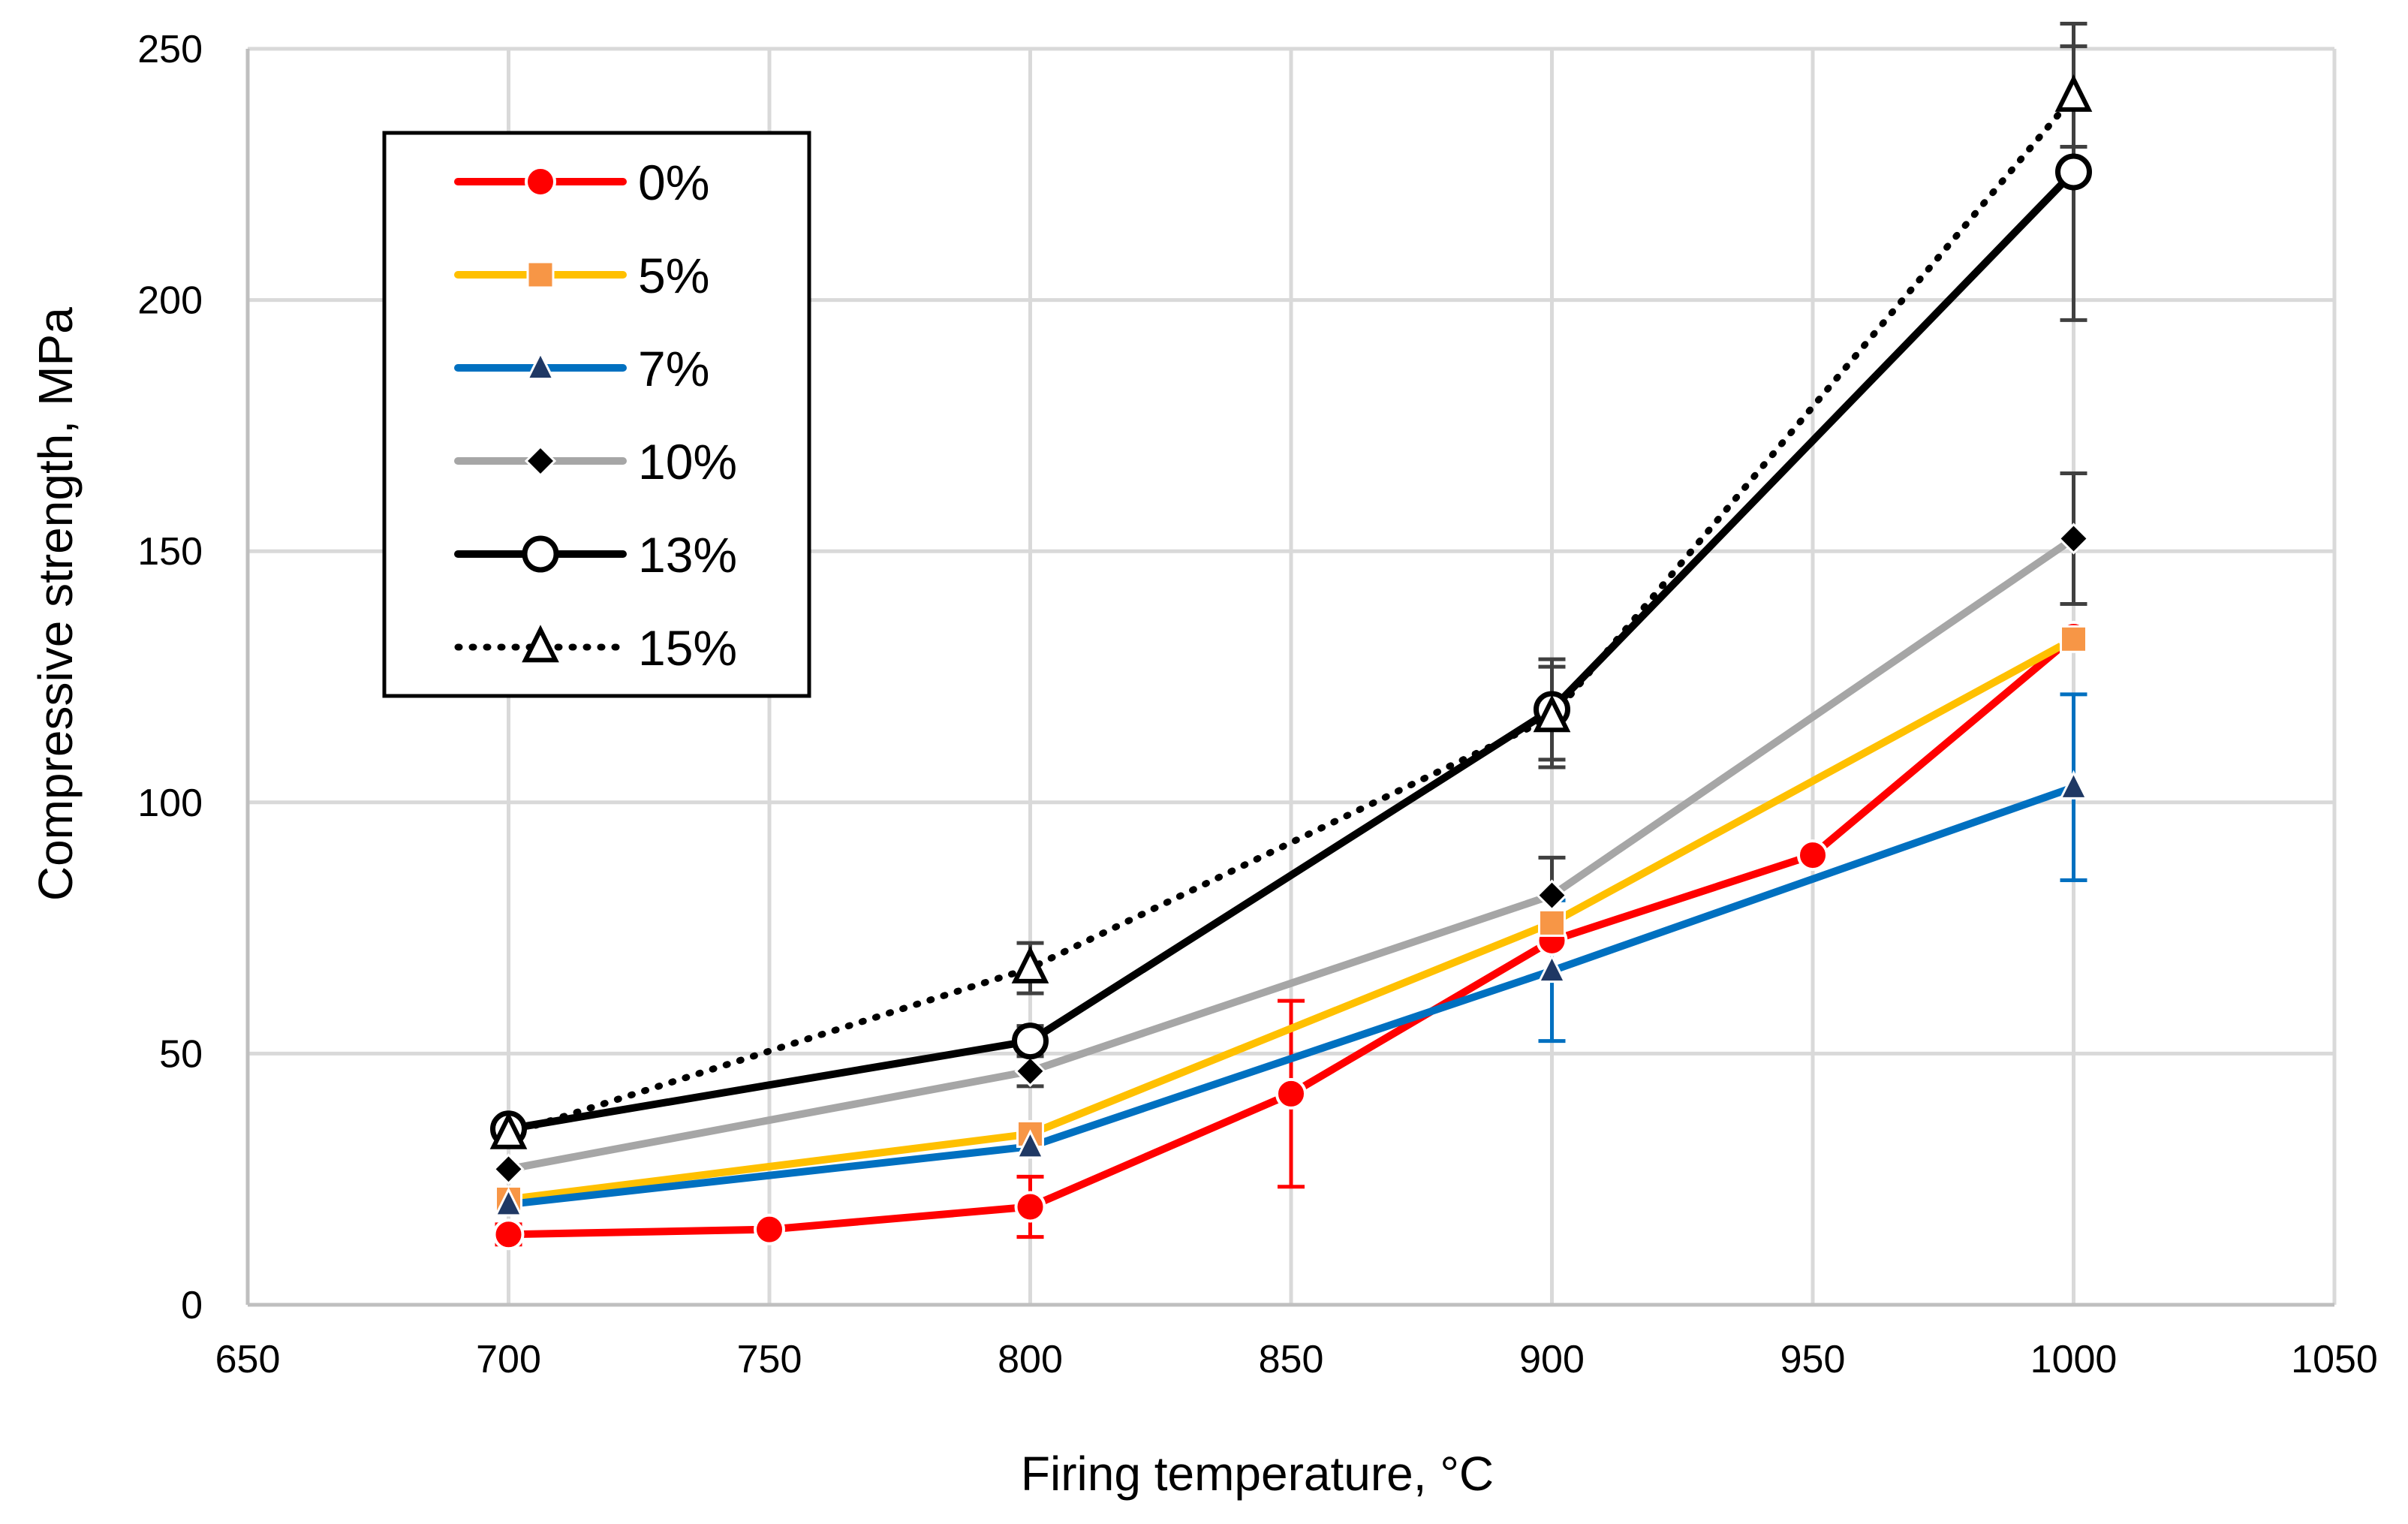  What do you see at coordinates (508, 1359) in the screenshot?
I see `x-tick-label: 700` at bounding box center [508, 1359].